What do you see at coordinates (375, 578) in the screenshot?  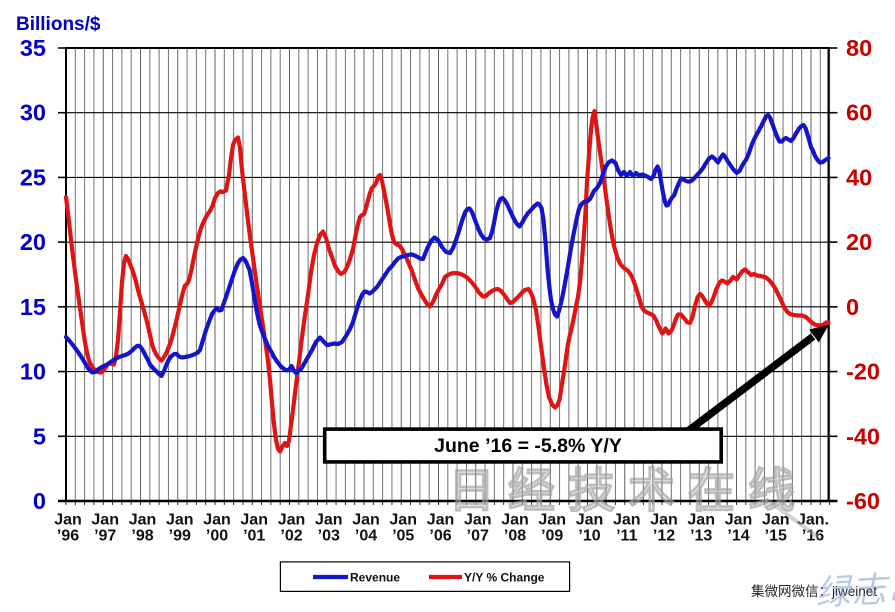 I see `svg-text: Revenue` at bounding box center [375, 578].